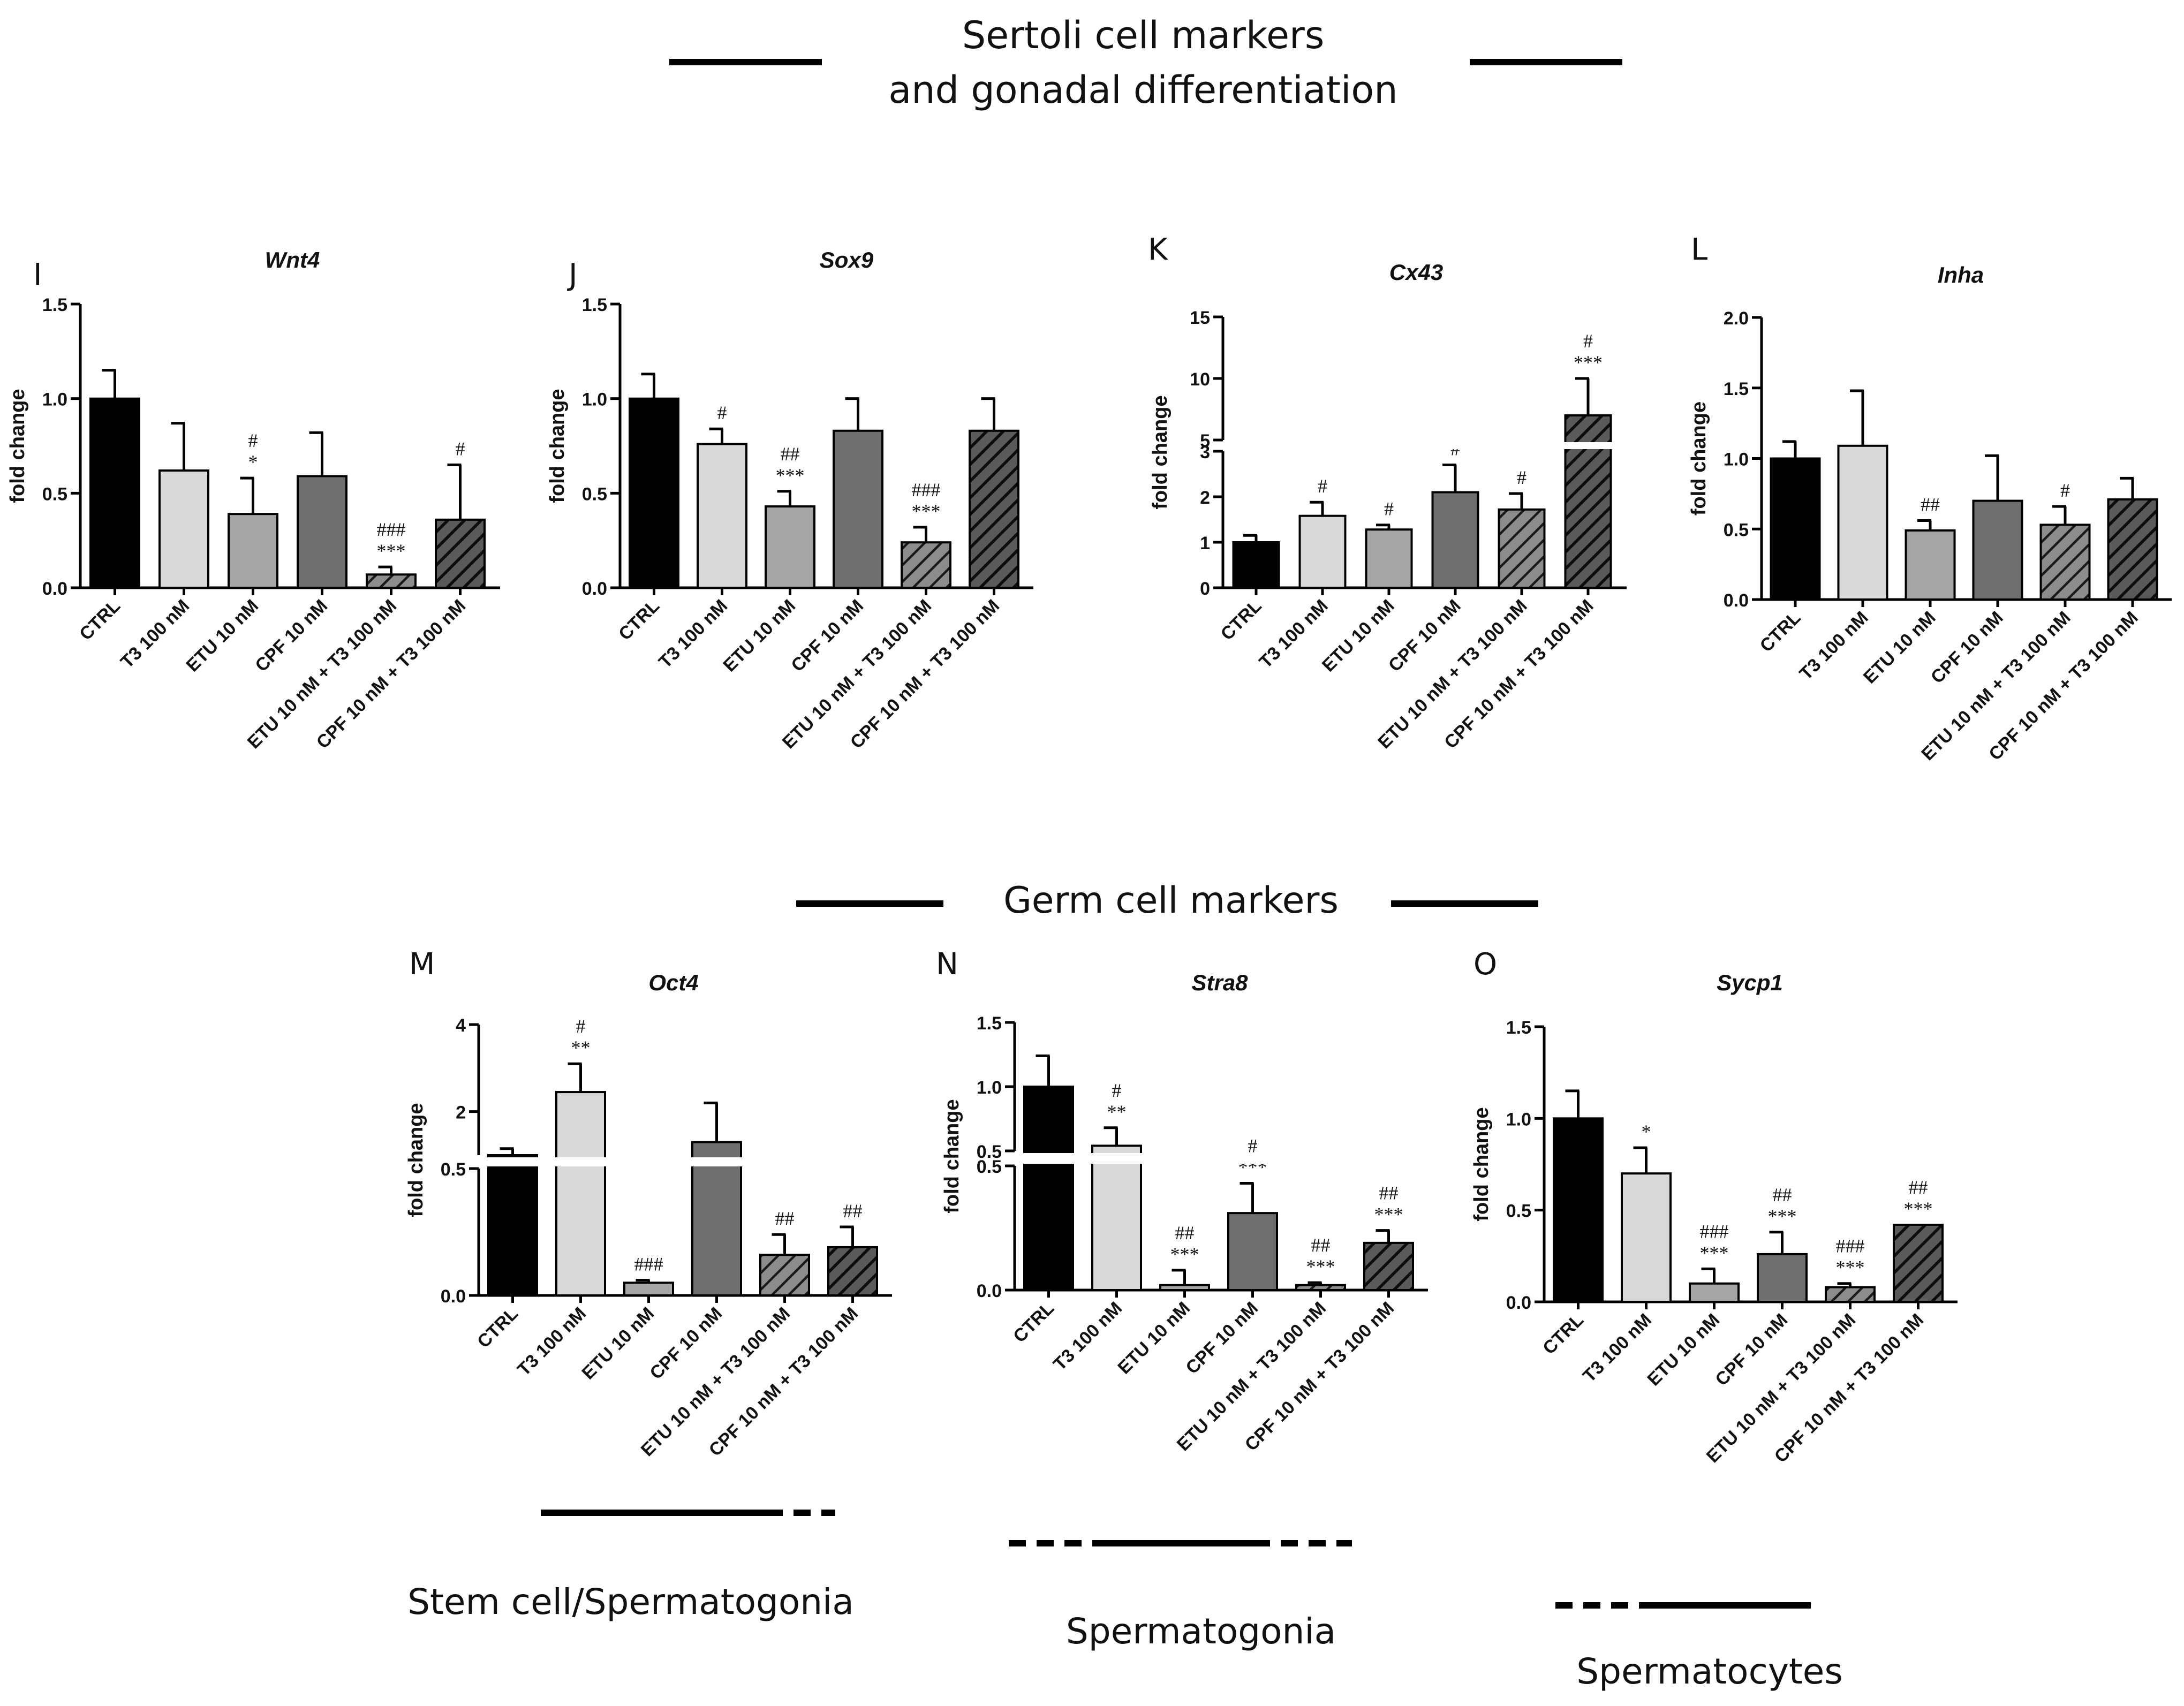 This screenshot has height=1706, width=2184. Describe the element at coordinates (1219, 982) in the screenshot. I see `chart-title: Stra8` at that location.